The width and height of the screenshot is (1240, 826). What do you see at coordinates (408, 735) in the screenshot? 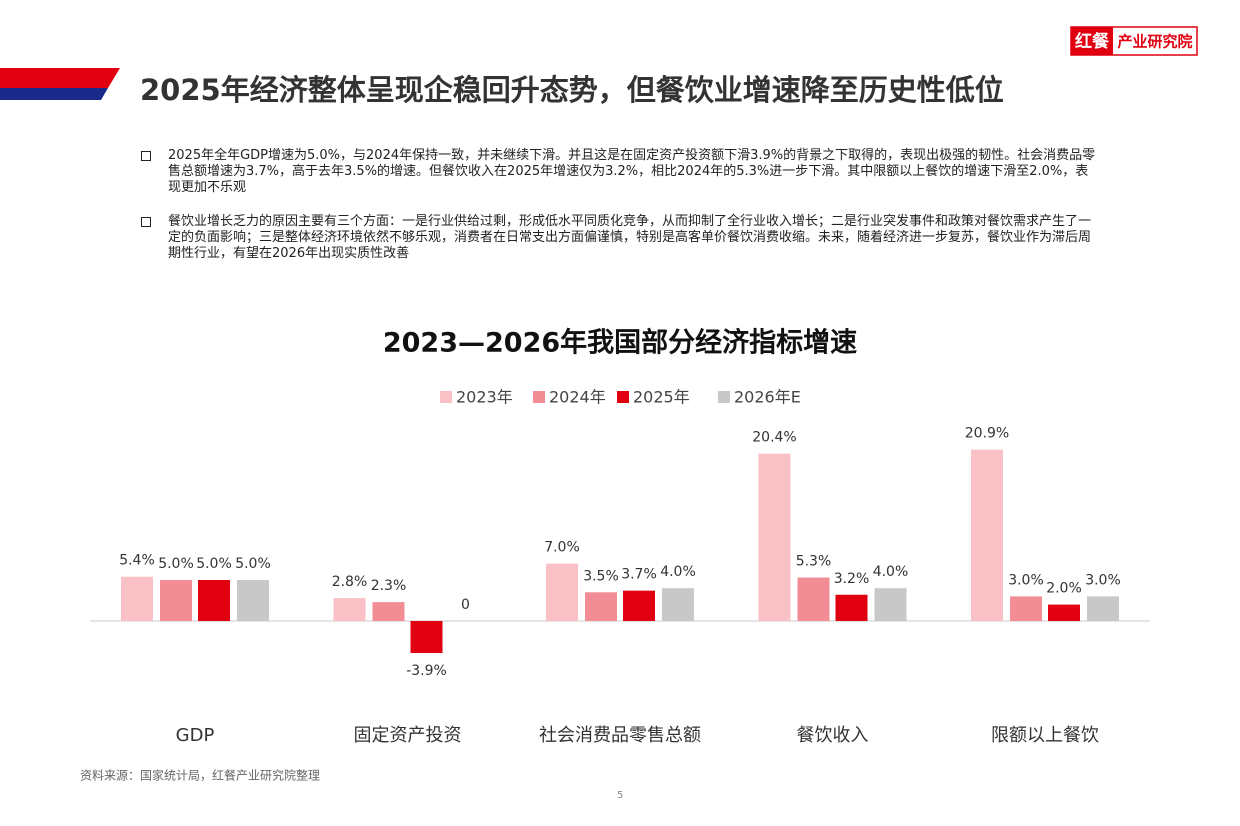
I see `x-tick-label: 固定资产投资` at bounding box center [408, 735].